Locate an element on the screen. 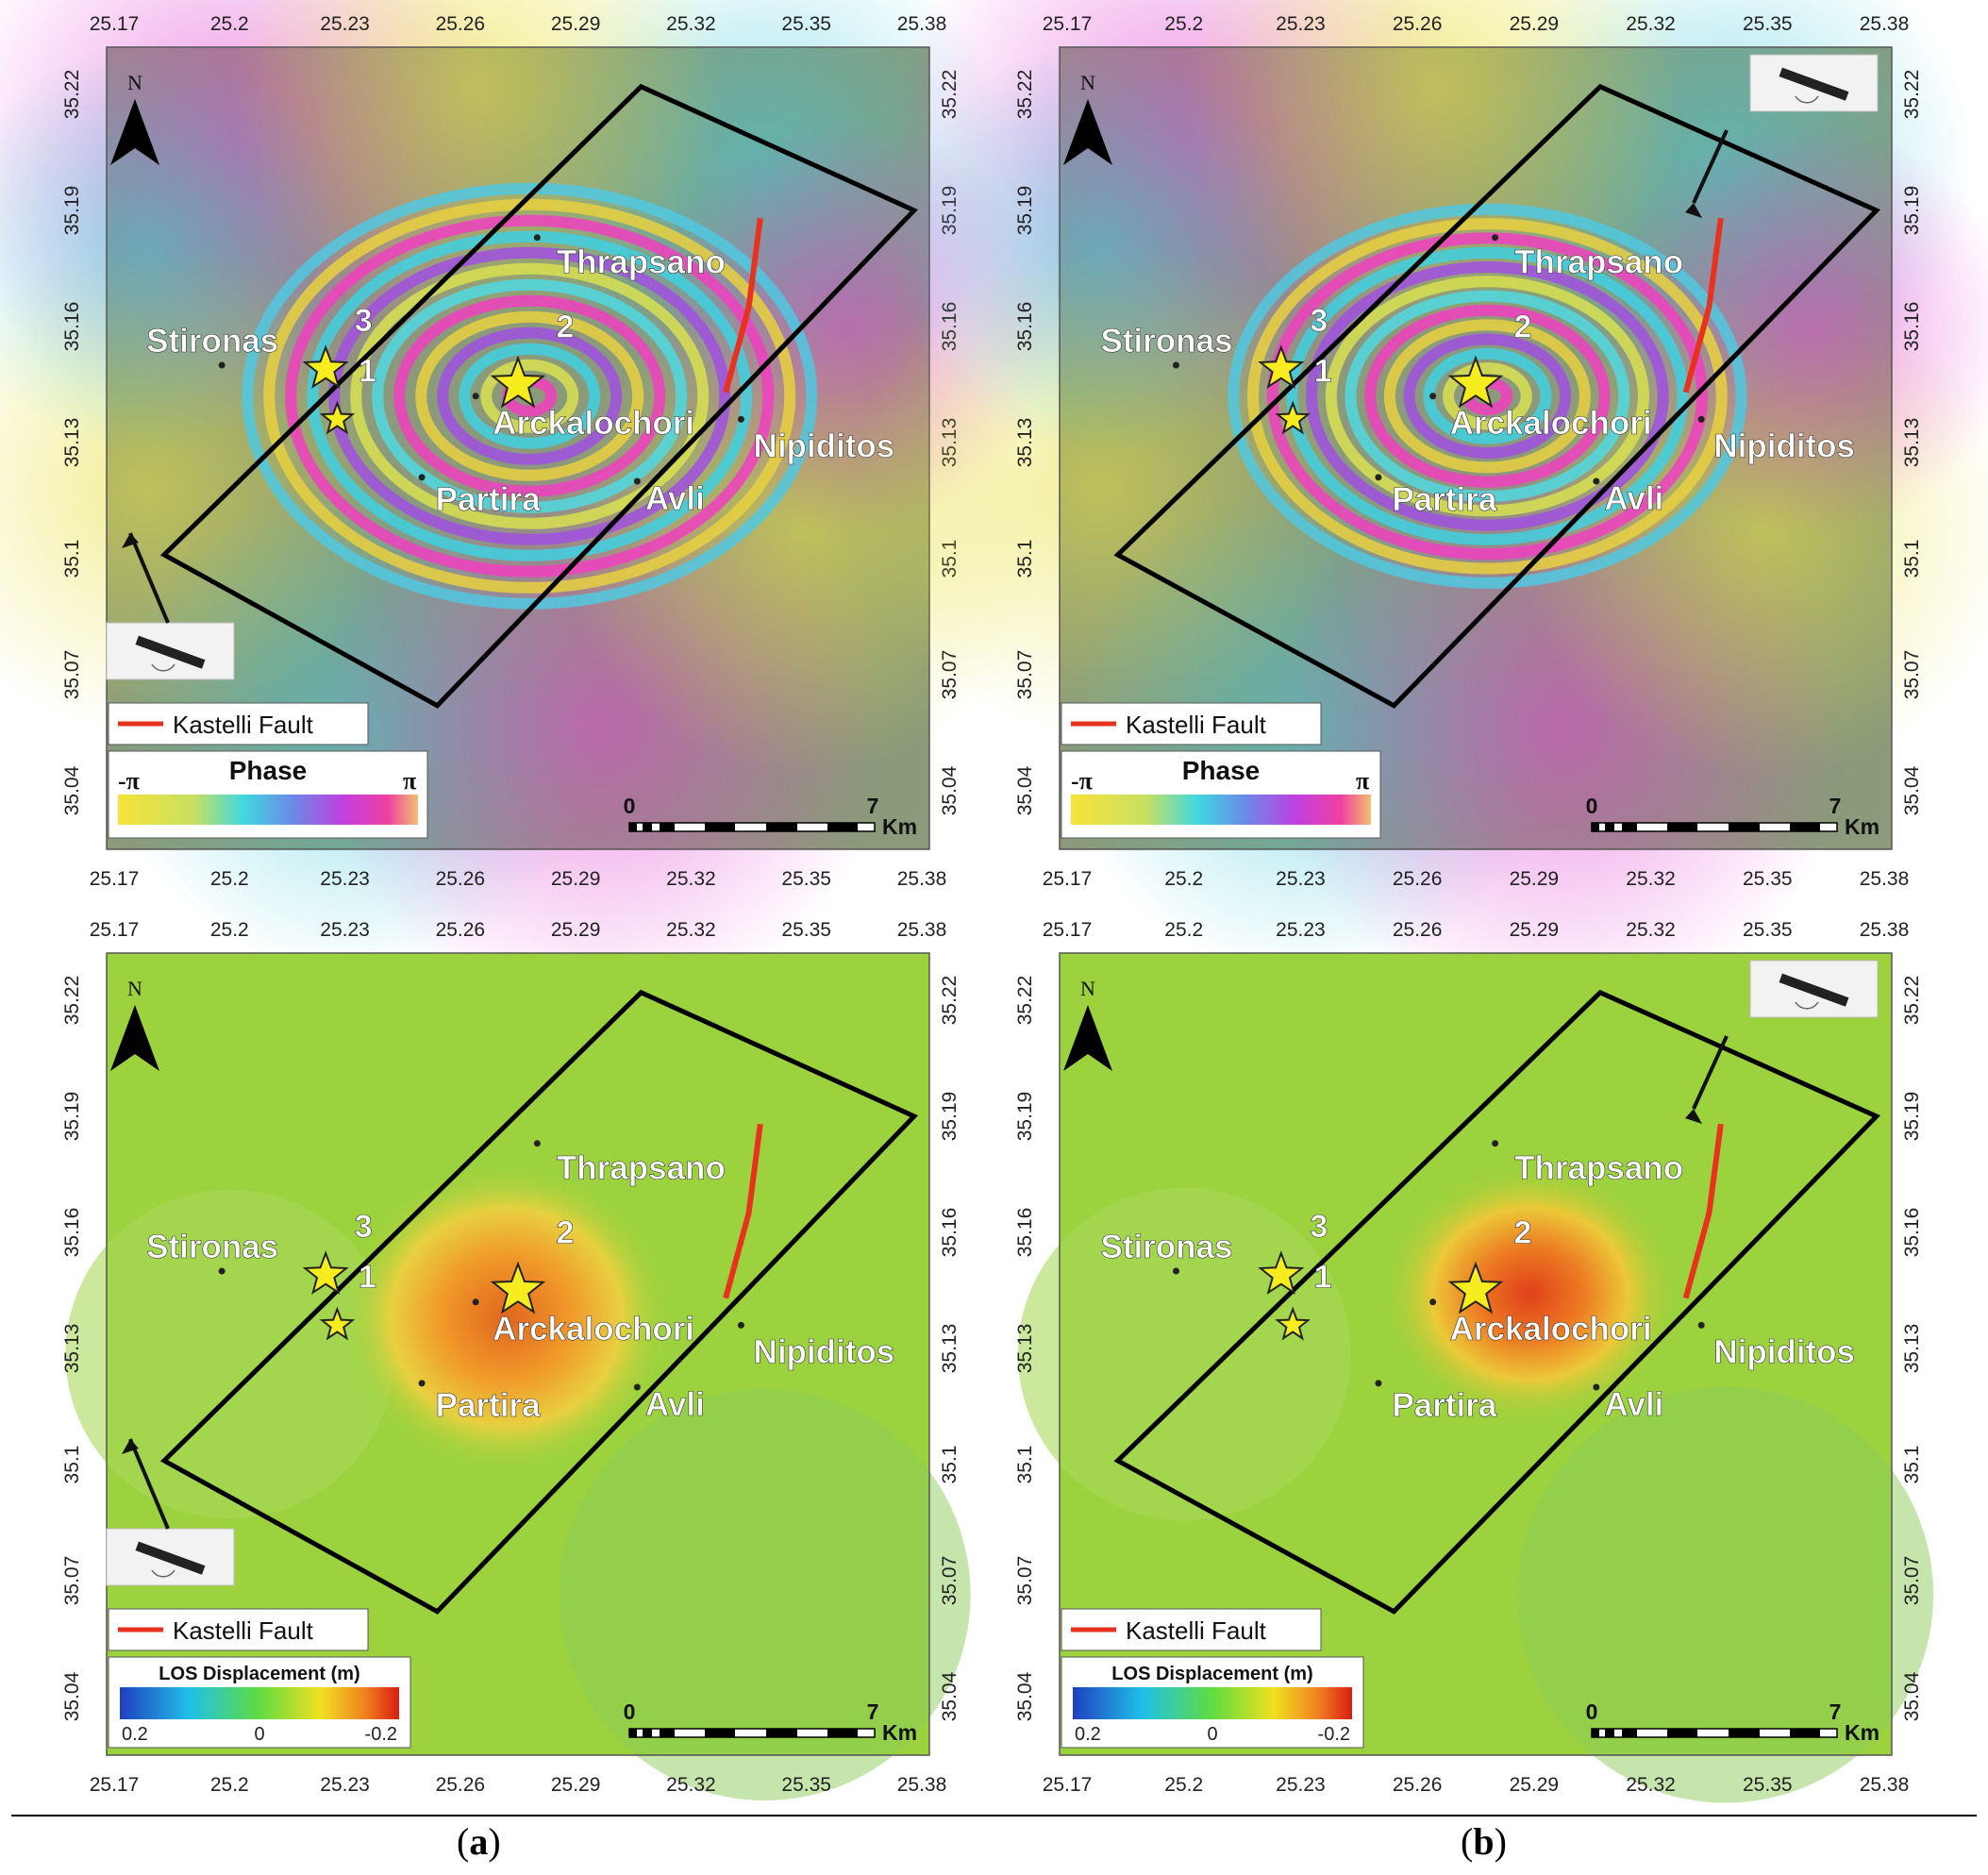 The height and width of the screenshot is (1875, 1988). lat-tick-left: 35.16 is located at coordinates (72, 1233).